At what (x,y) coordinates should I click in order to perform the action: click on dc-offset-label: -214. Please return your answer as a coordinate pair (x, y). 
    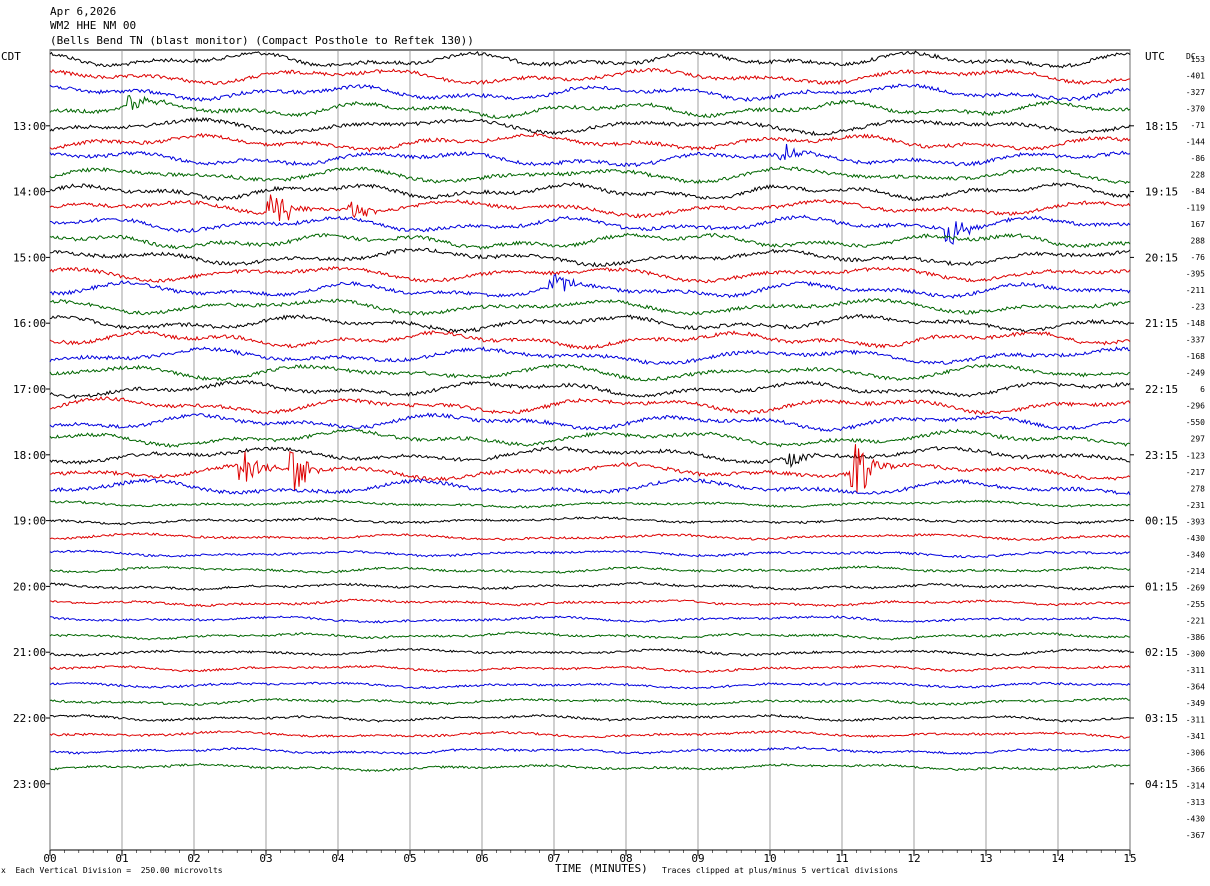
    Looking at the image, I should click on (1195, 571).